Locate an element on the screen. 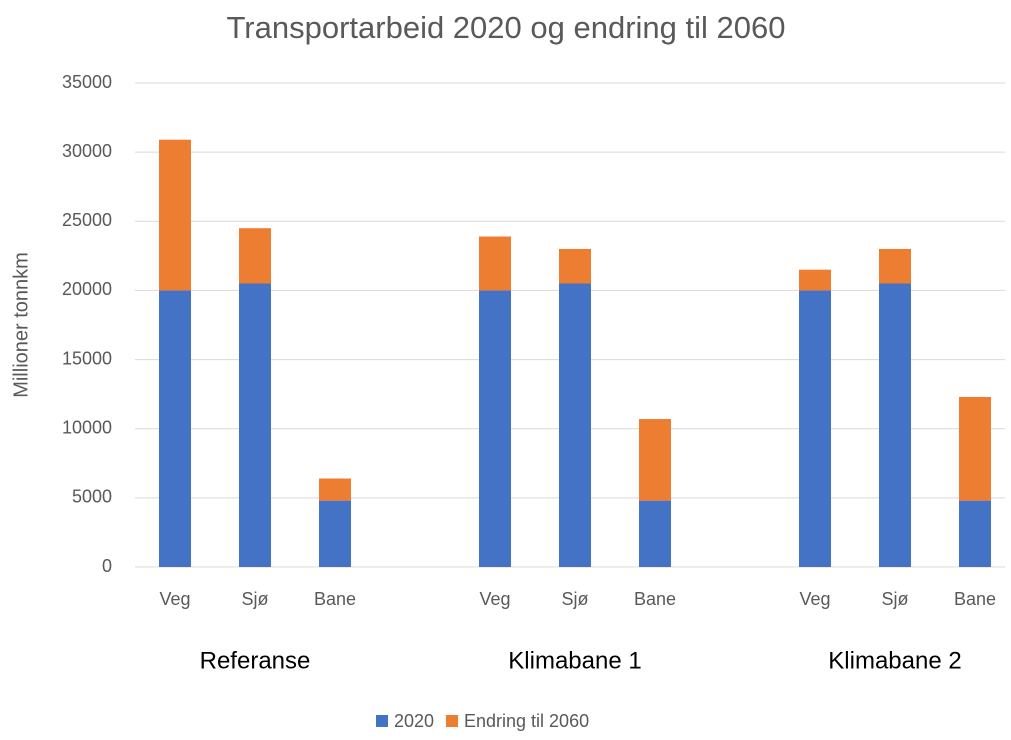  group-label: Klimabane 2 is located at coordinates (894, 660).